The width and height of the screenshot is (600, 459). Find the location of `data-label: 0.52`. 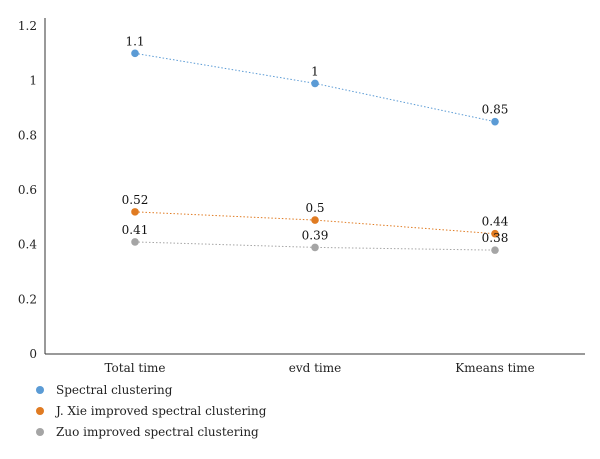

data-label: 0.52 is located at coordinates (135, 200).